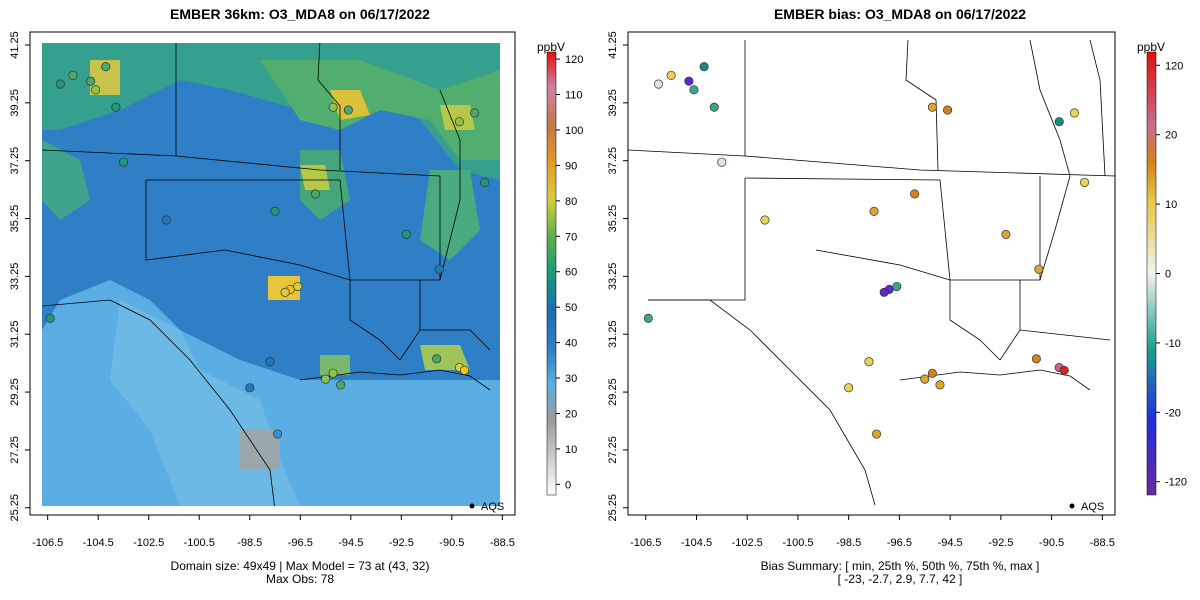 This screenshot has width=1200, height=600. I want to click on bias-footer-line2: [ -23, -2.7, 2.9, 7.7, 42 ], so click(900, 579).